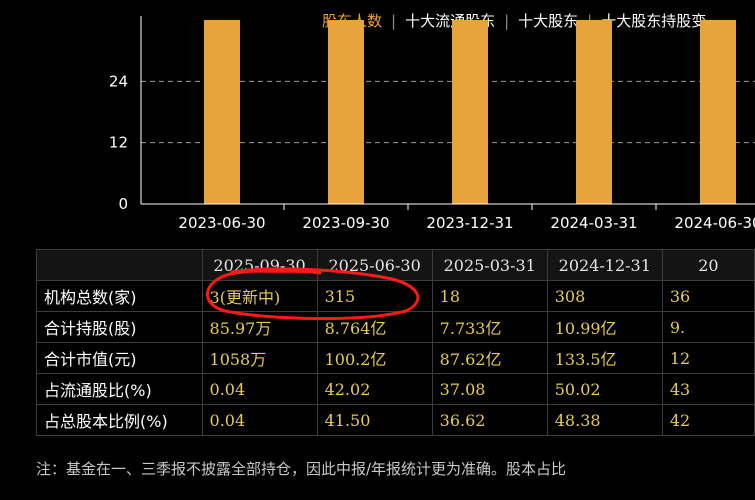 This screenshot has height=500, width=755. What do you see at coordinates (118, 81) in the screenshot?
I see `y-tick-label: 24` at bounding box center [118, 81].